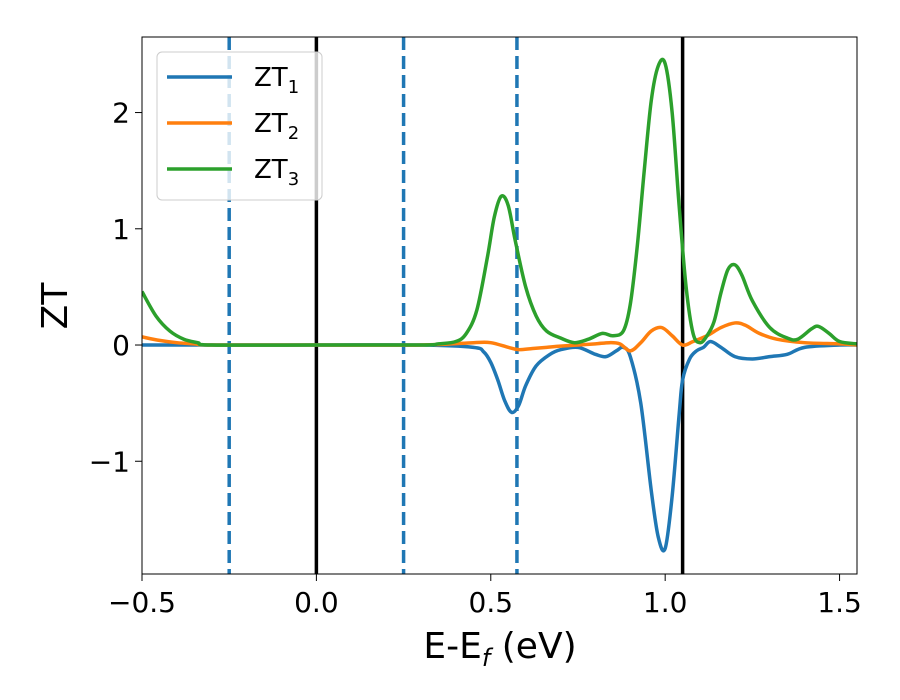 Image resolution: width=900 pixels, height=700 pixels. Describe the element at coordinates (452, 646) in the screenshot. I see `x-axis-label-main: E-E` at that location.